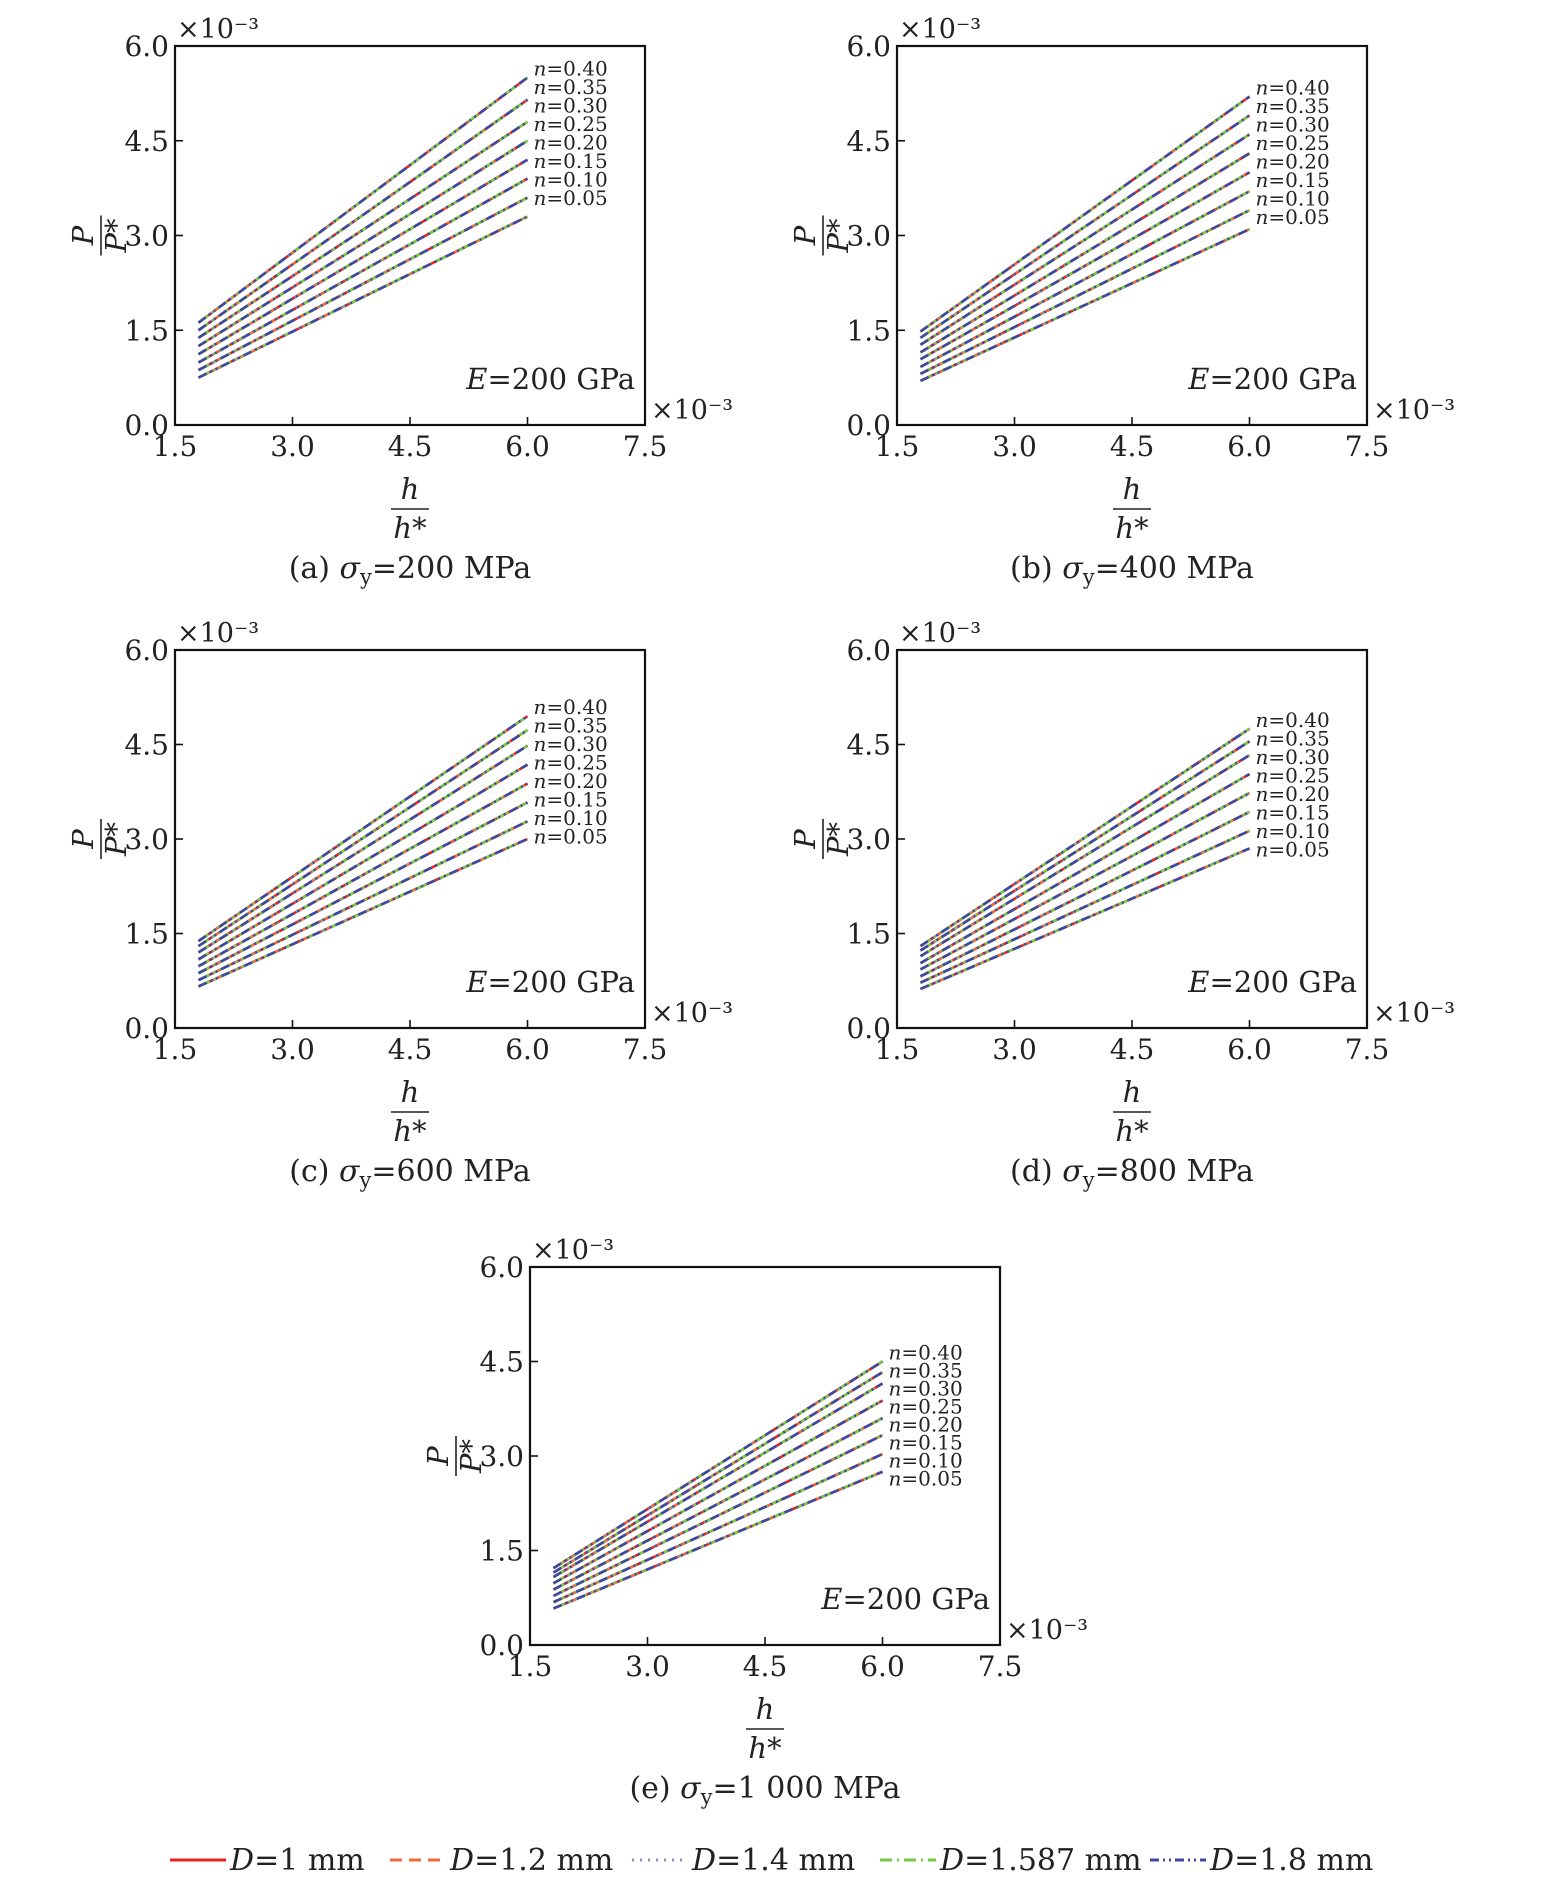 Image resolution: width=1562 pixels, height=1897 pixels. Describe the element at coordinates (530, 1666) in the screenshot. I see `x-tick-label: 1.5` at that location.